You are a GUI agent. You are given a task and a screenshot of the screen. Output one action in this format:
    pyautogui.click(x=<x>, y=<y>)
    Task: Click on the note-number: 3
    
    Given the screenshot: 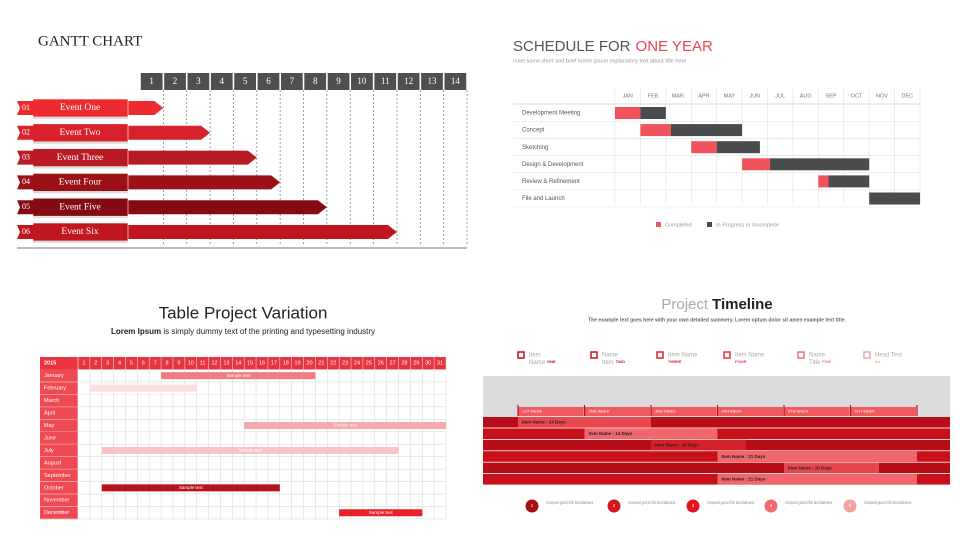 What is the action you would take?
    pyautogui.click(x=693, y=505)
    